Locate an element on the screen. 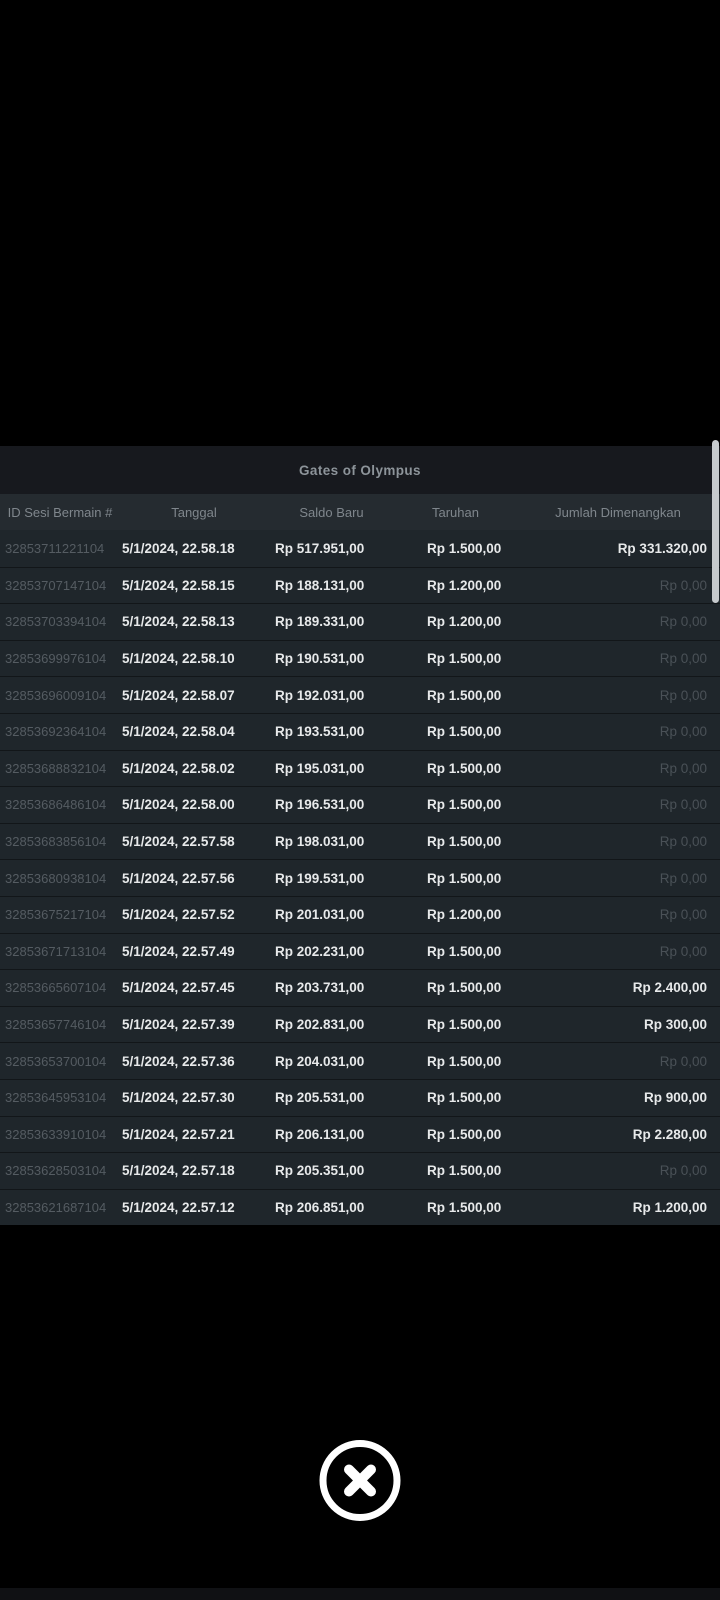  session-id-cell: 32853686486104 is located at coordinates (56, 805).